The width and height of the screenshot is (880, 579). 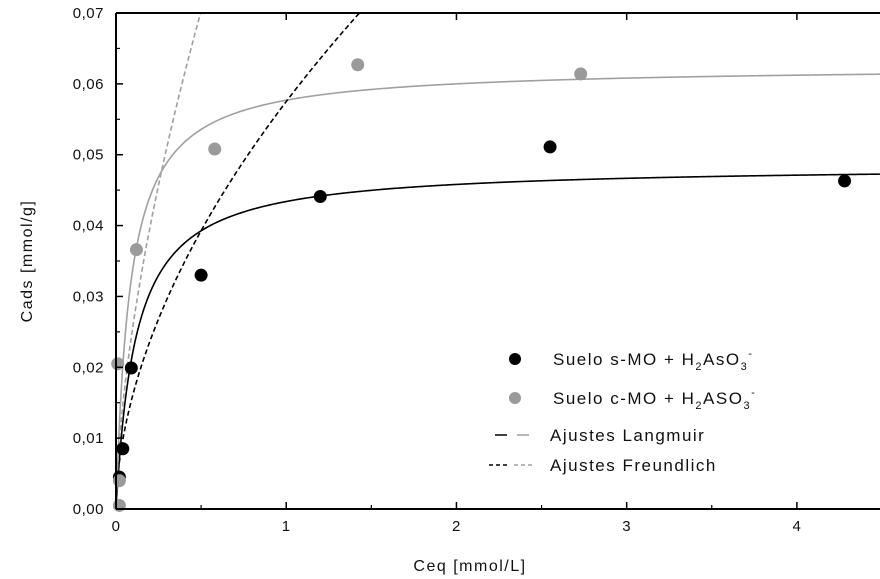 What do you see at coordinates (88, 226) in the screenshot?
I see `y-tick-label: 0,04` at bounding box center [88, 226].